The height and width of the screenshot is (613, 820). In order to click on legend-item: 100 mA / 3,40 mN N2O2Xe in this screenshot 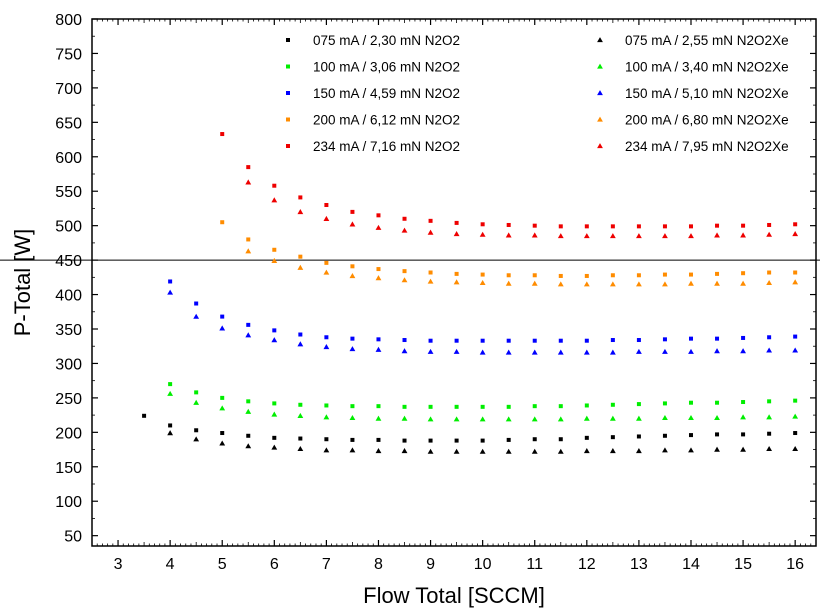, I will do `click(693, 67)`.